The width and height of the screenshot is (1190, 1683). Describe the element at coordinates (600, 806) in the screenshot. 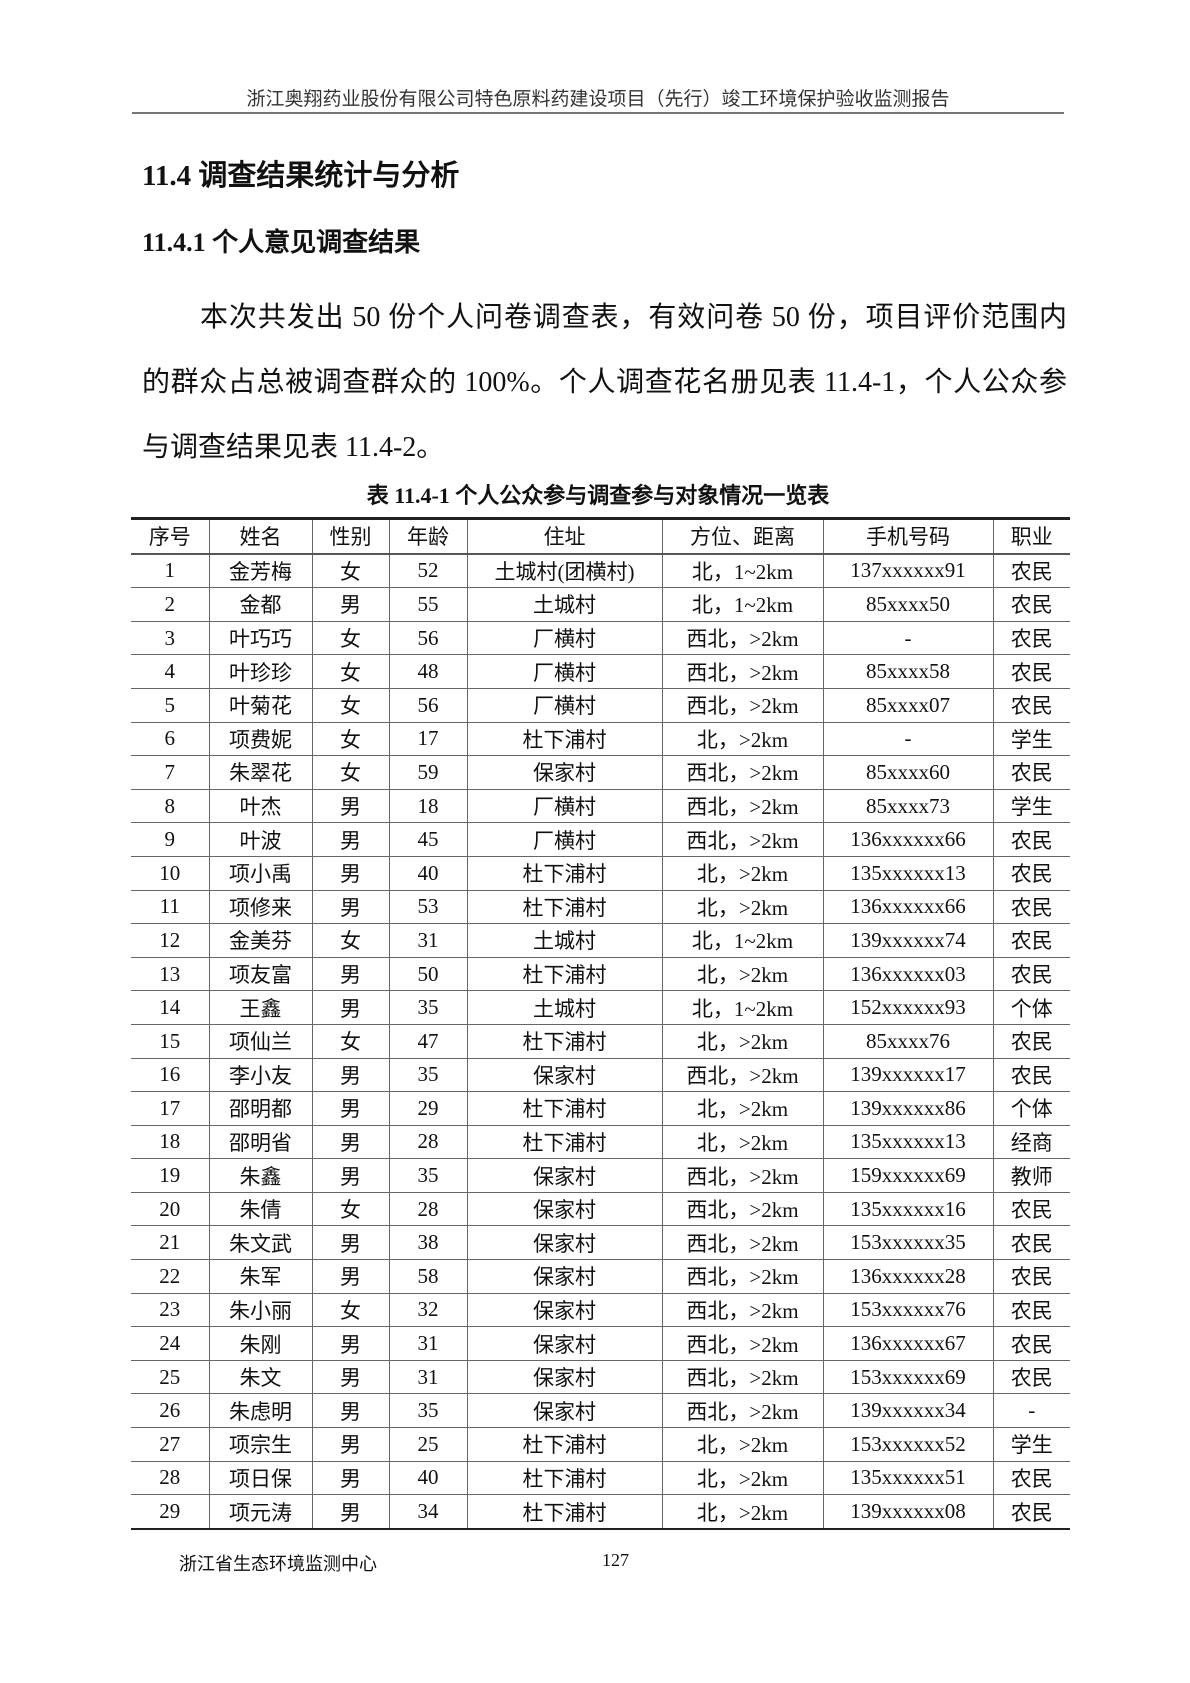

I see `table-row: 8 叶杰男 18 厂横村 西北，>2km 85xxxx73 学生` at that location.